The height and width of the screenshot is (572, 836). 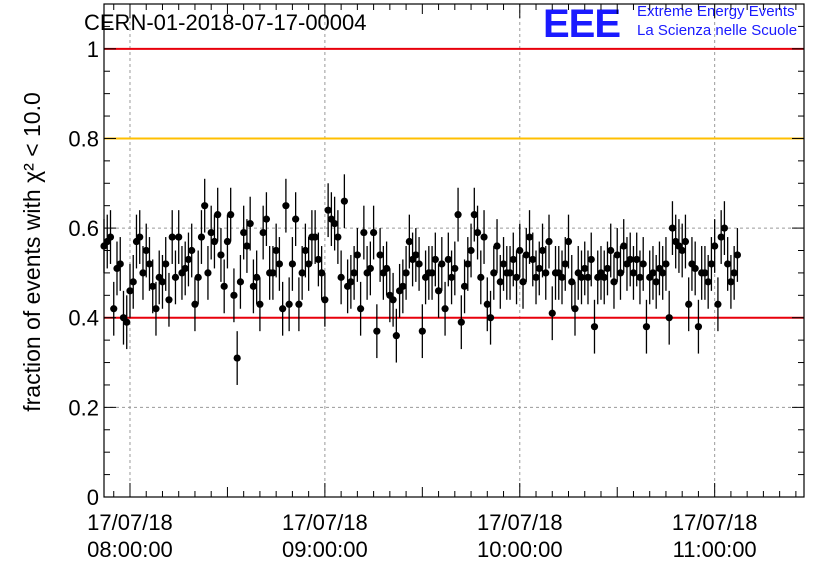 I want to click on y-tick-label: 0.4, so click(x=83, y=318).